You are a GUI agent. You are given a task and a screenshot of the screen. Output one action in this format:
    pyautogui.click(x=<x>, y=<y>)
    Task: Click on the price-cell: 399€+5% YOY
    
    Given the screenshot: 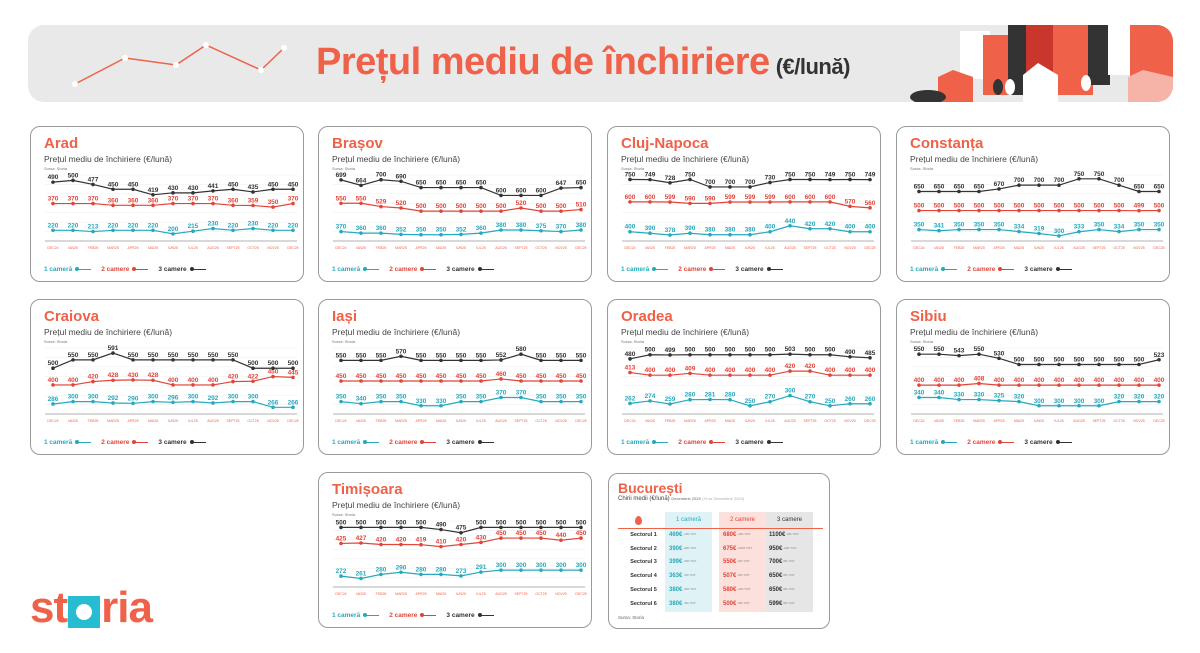 What is the action you would take?
    pyautogui.click(x=683, y=562)
    